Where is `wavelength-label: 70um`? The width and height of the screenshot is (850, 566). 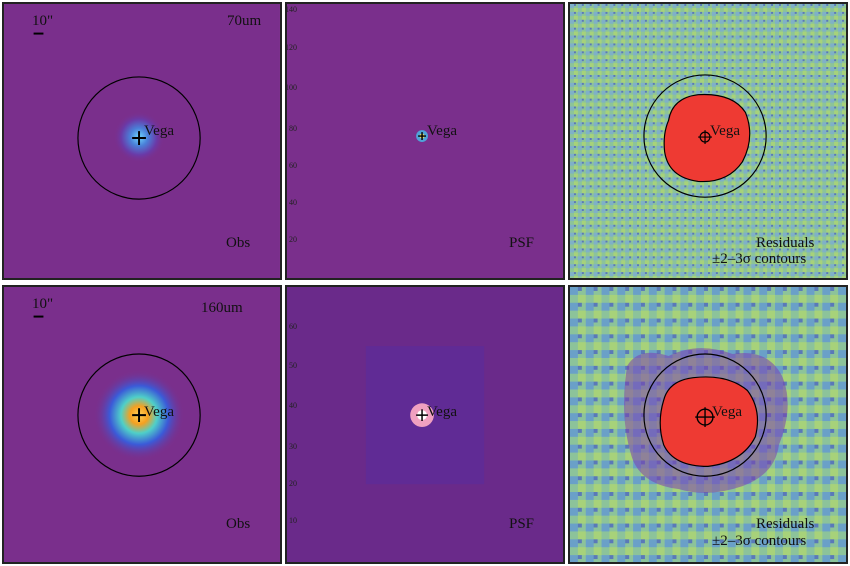 wavelength-label: 70um is located at coordinates (244, 21).